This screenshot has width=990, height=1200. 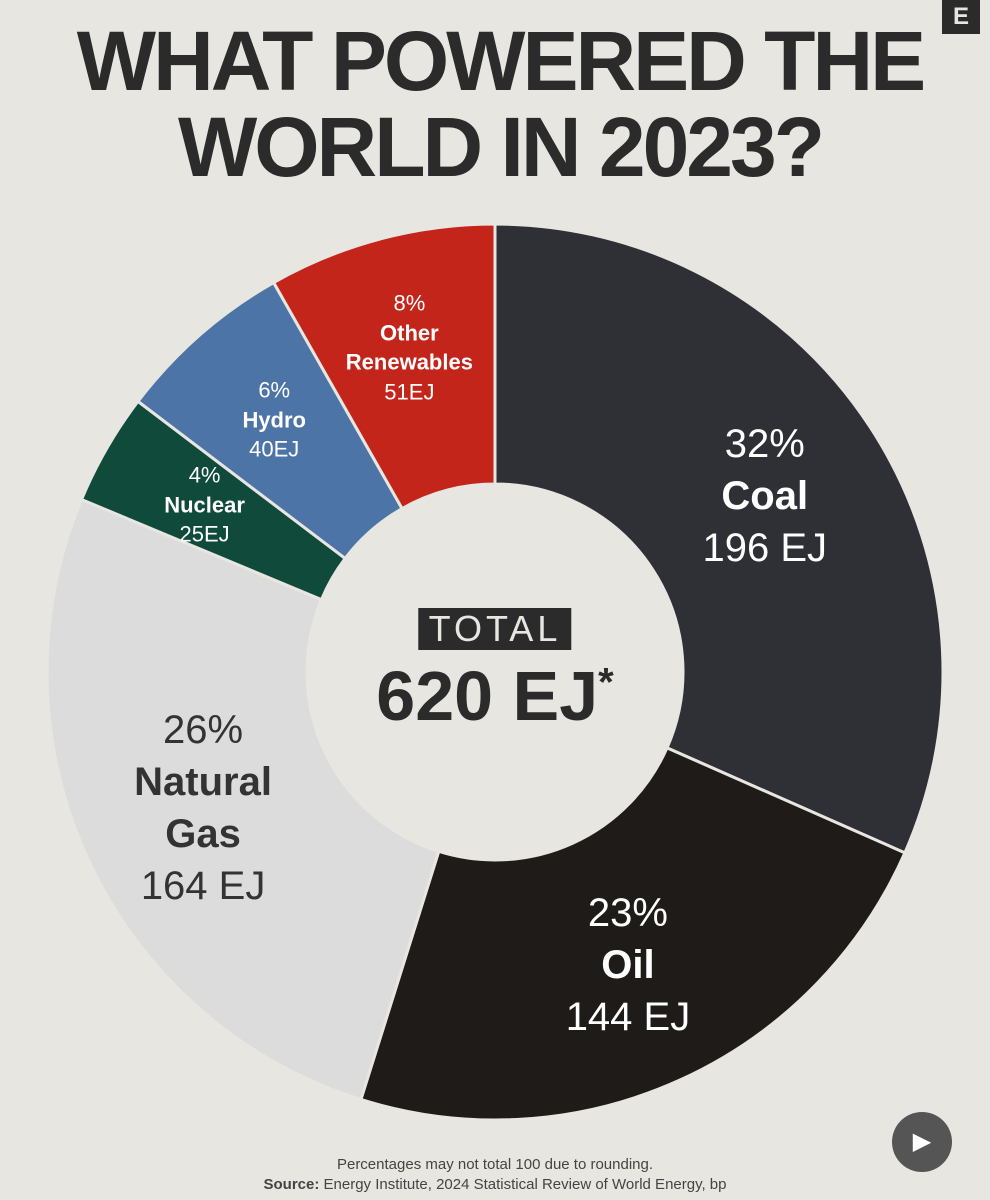 What do you see at coordinates (961, 17) in the screenshot?
I see `brand-logo: E` at bounding box center [961, 17].